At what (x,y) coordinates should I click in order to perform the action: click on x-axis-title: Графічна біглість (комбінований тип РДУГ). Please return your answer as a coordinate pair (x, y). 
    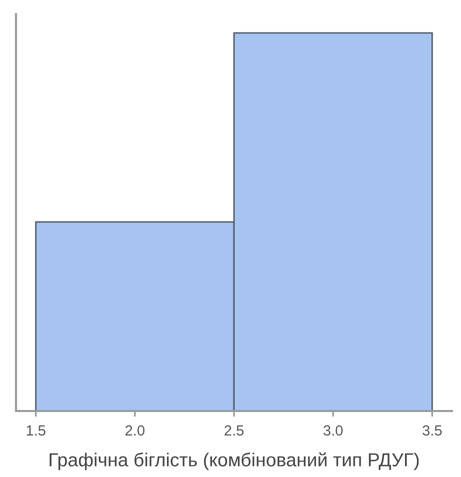
    Looking at the image, I should click on (234, 461).